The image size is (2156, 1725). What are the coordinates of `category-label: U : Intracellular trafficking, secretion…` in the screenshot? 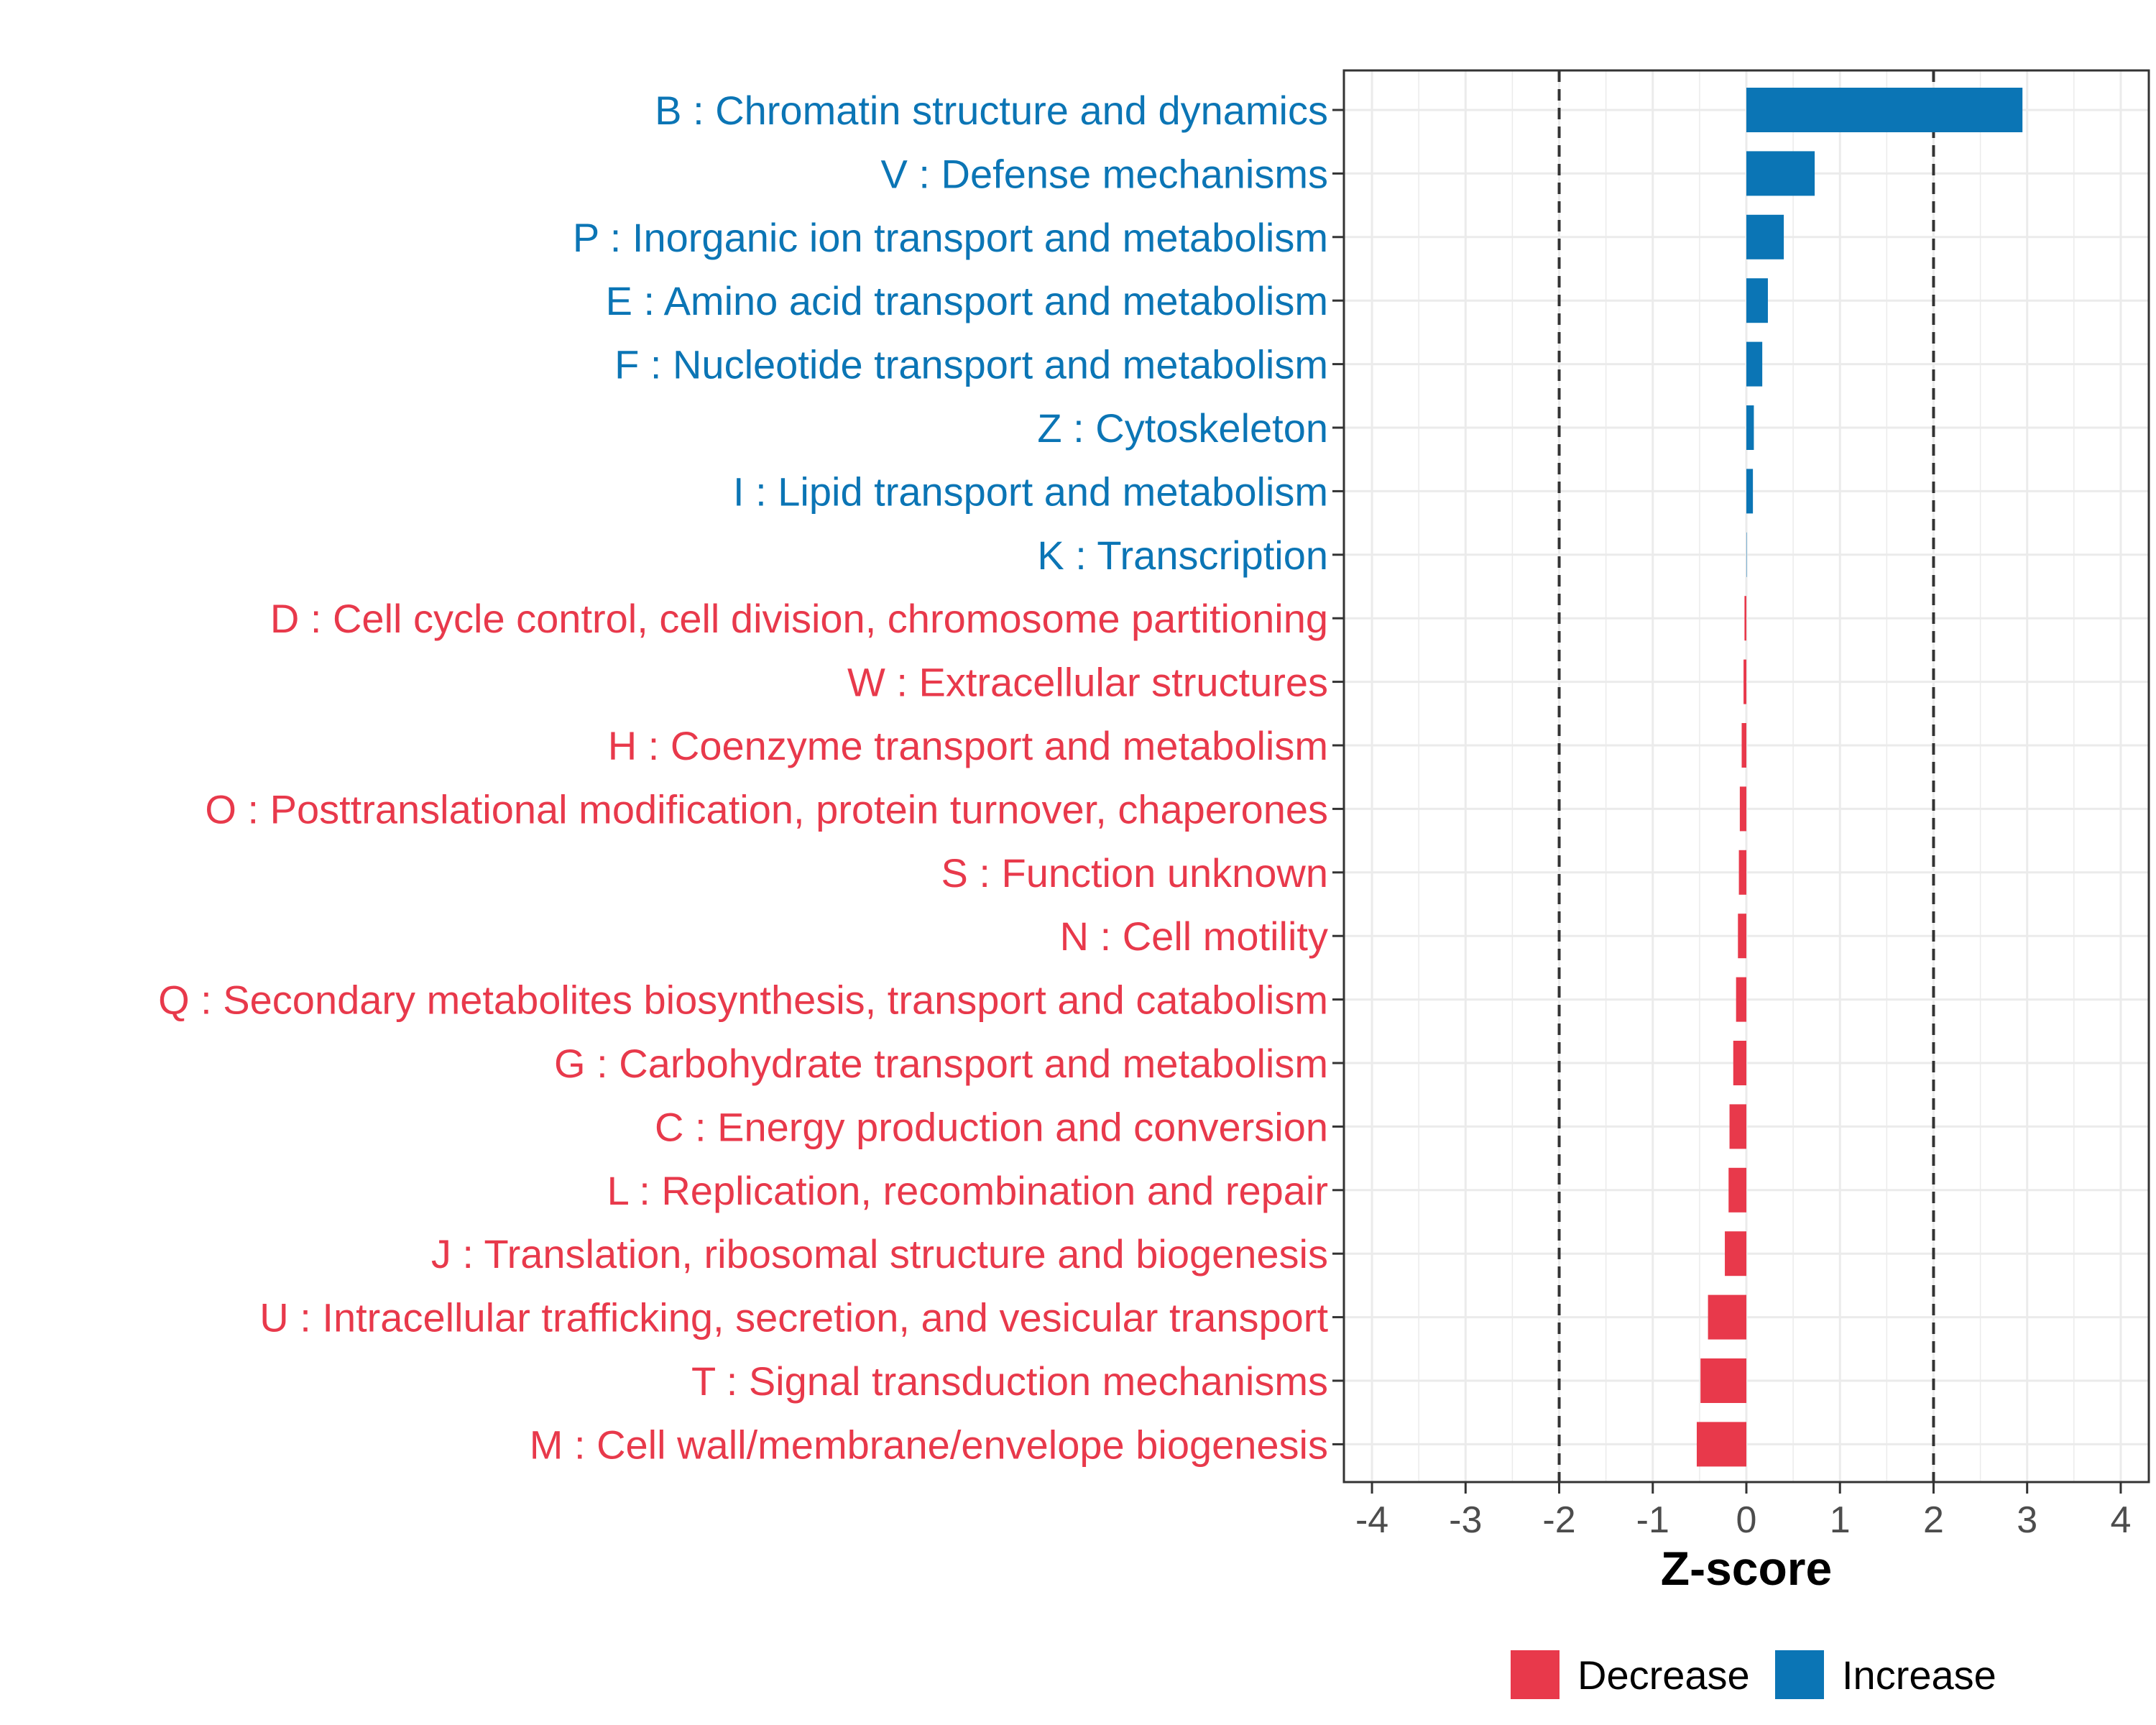 It's located at (794, 1317).